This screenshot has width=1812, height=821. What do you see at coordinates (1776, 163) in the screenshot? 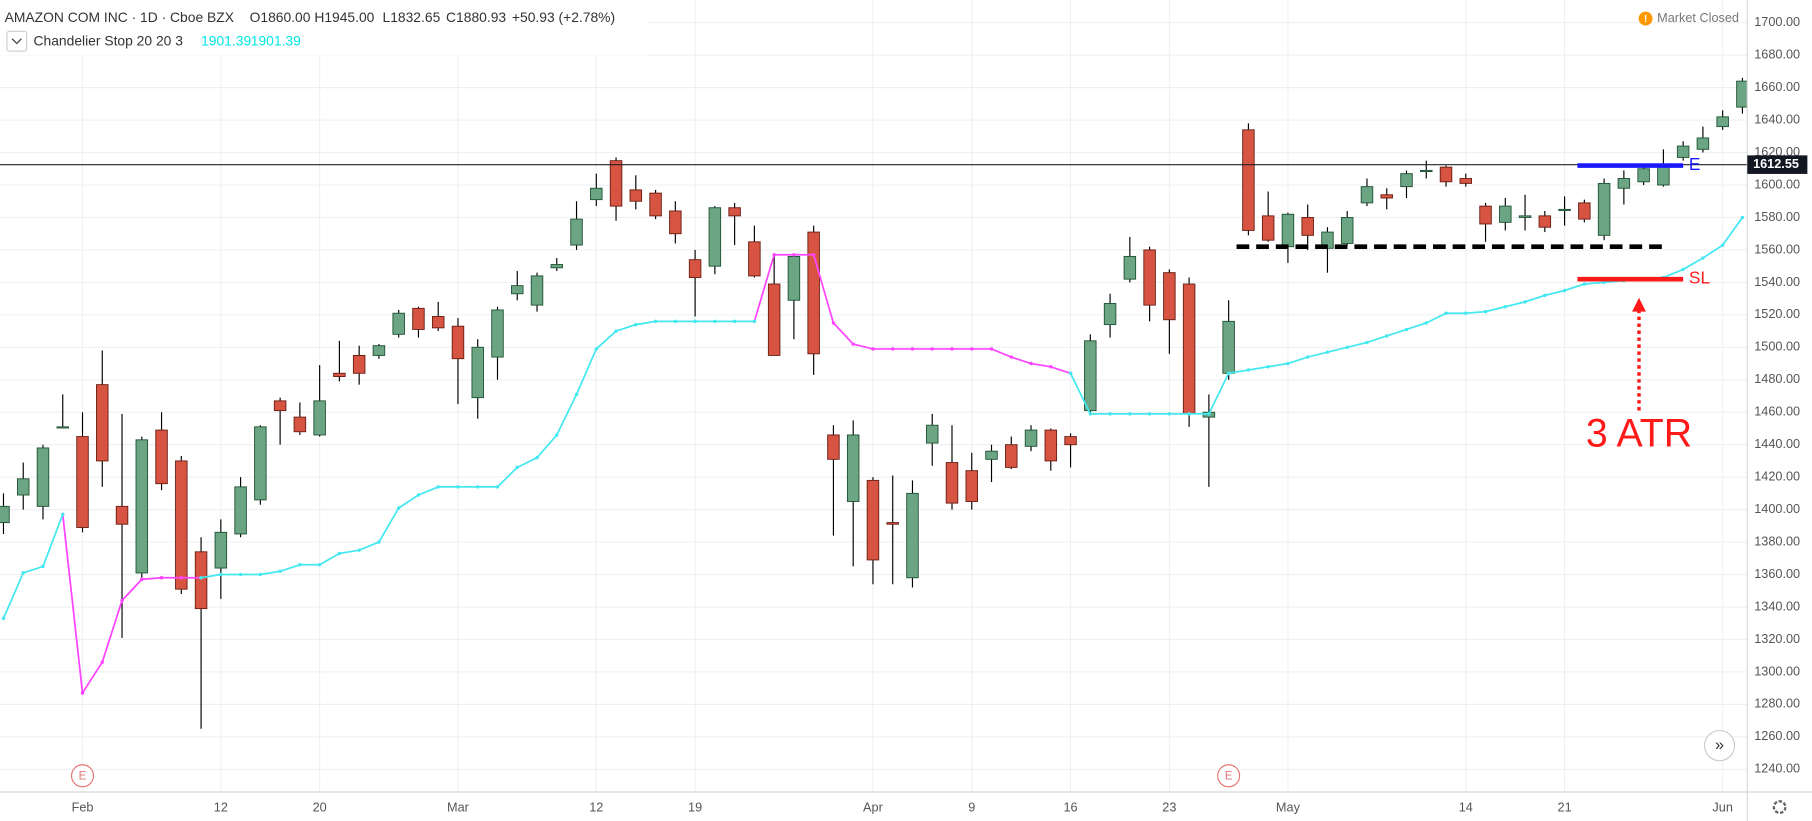
I see `last-price-label: 1612.55` at bounding box center [1776, 163].